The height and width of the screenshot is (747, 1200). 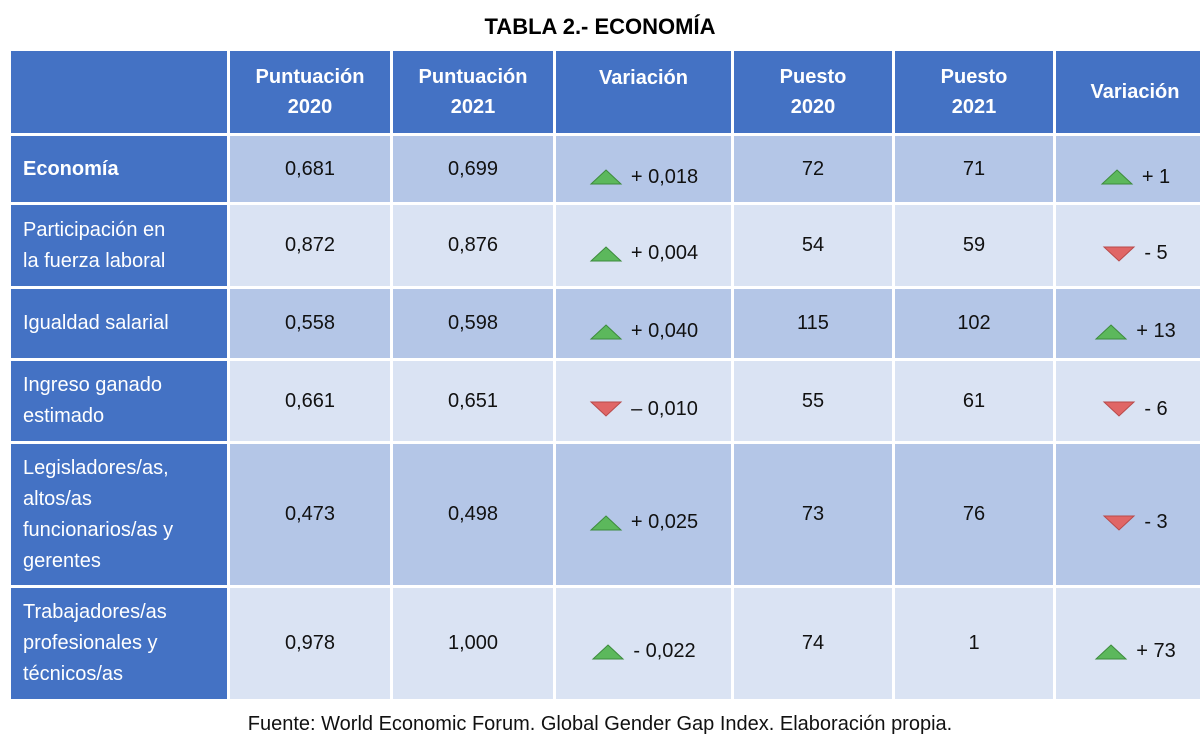 I want to click on rank-variation-cell: + 1, so click(x=1128, y=169).